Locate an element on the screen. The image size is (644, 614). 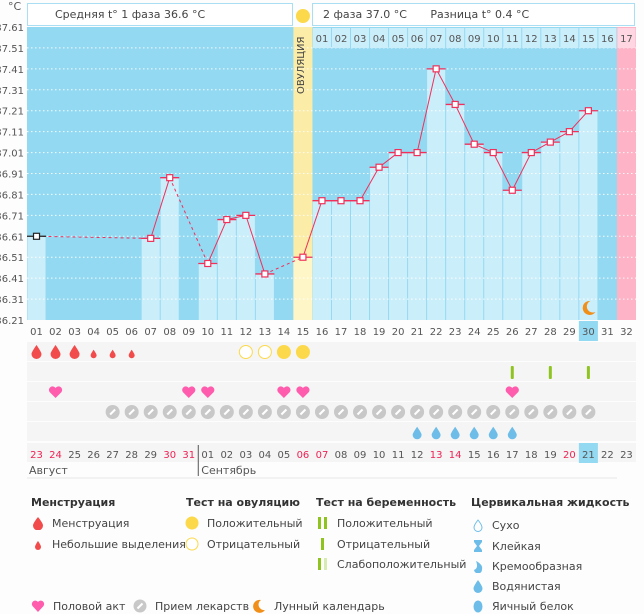
y-tick-label: 36.61 is located at coordinates (12, 237).